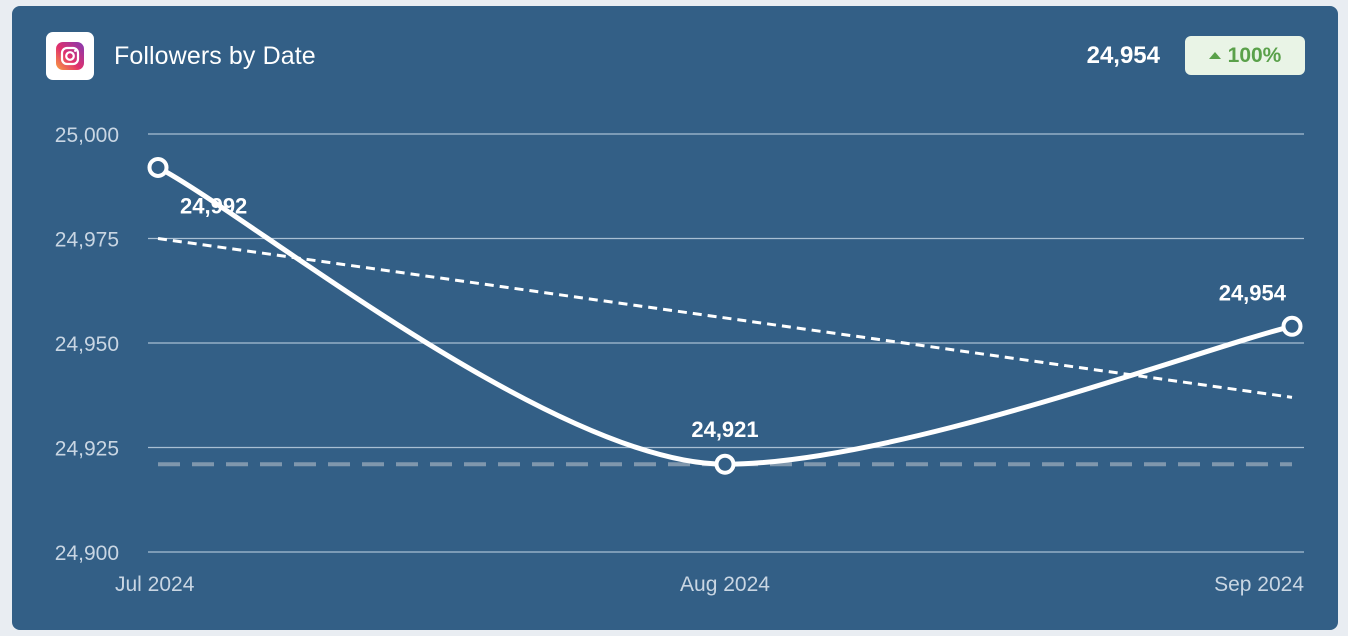 The width and height of the screenshot is (1348, 636). I want to click on data-label: 24,921, so click(724, 429).